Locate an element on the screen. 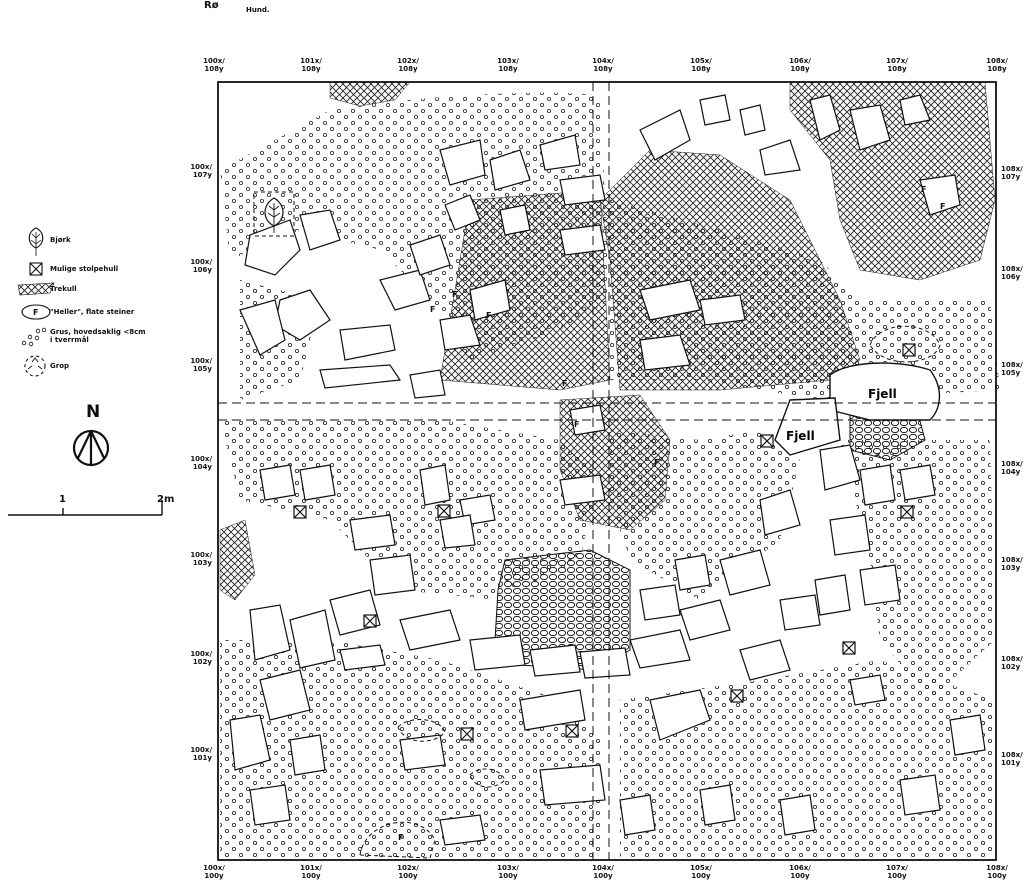 This screenshot has width=1026, height=887. legend-label: "Heller", flate steiner is located at coordinates (92, 312).